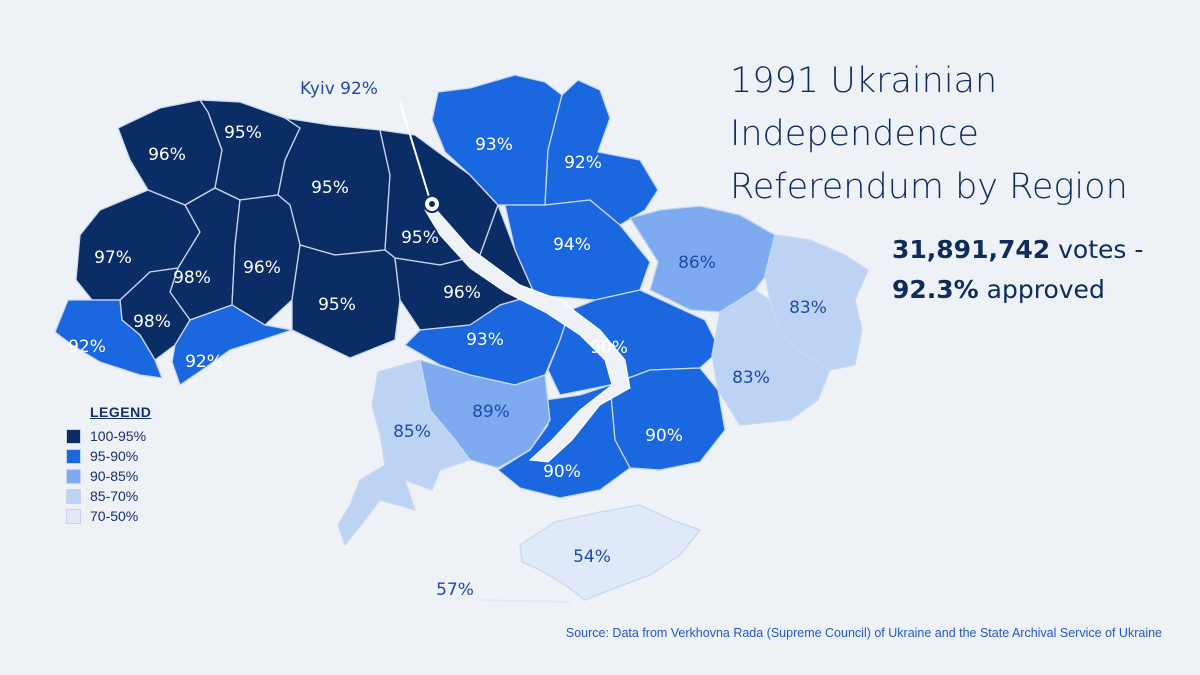  Describe the element at coordinates (854, 134) in the screenshot. I see `title-line: Independence` at that location.